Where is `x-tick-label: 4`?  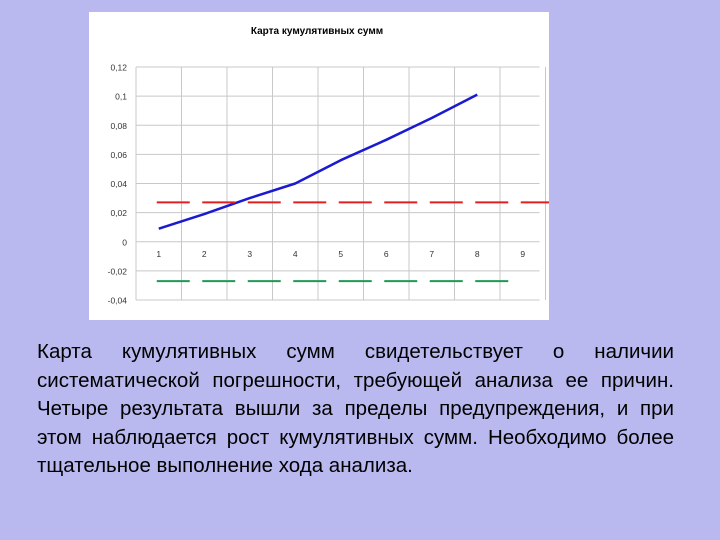 x-tick-label: 4 is located at coordinates (295, 254).